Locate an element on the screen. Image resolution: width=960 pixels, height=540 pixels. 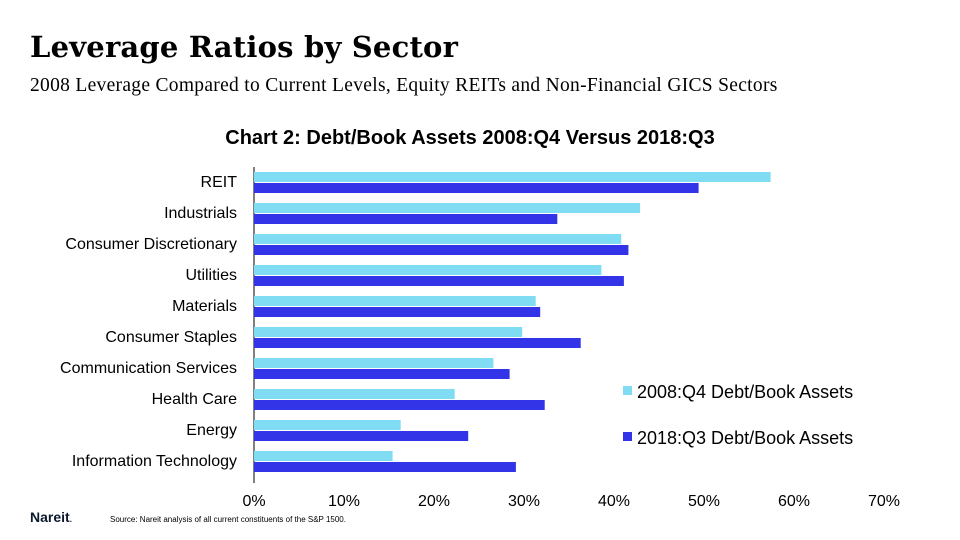
bar-2018q3-information-technology is located at coordinates (385, 467).